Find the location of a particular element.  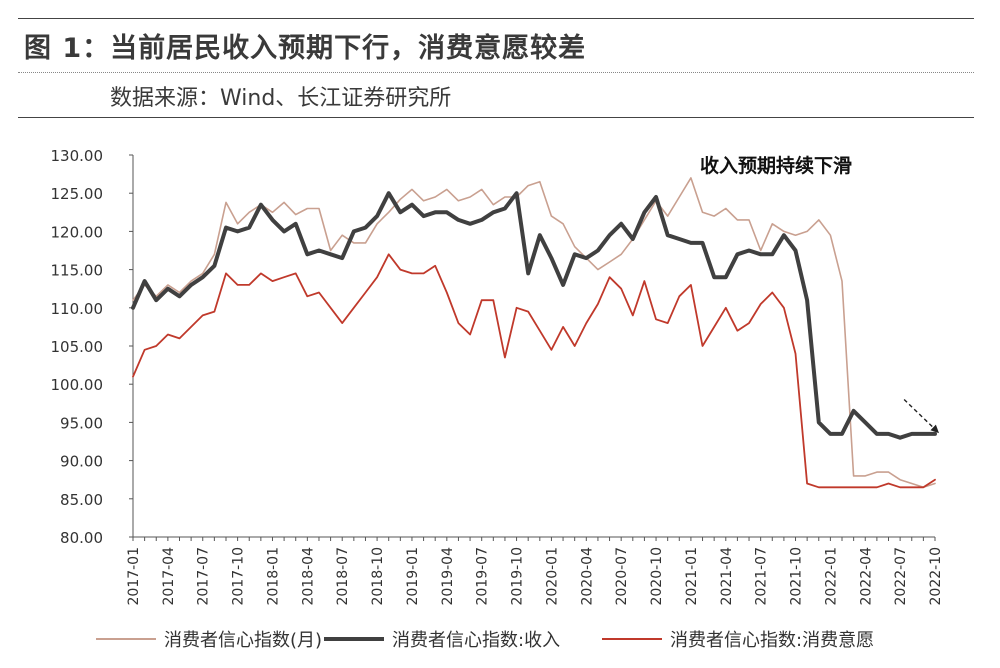

legend-item-monthly: 消费者信心指数(月) is located at coordinates (209, 639).